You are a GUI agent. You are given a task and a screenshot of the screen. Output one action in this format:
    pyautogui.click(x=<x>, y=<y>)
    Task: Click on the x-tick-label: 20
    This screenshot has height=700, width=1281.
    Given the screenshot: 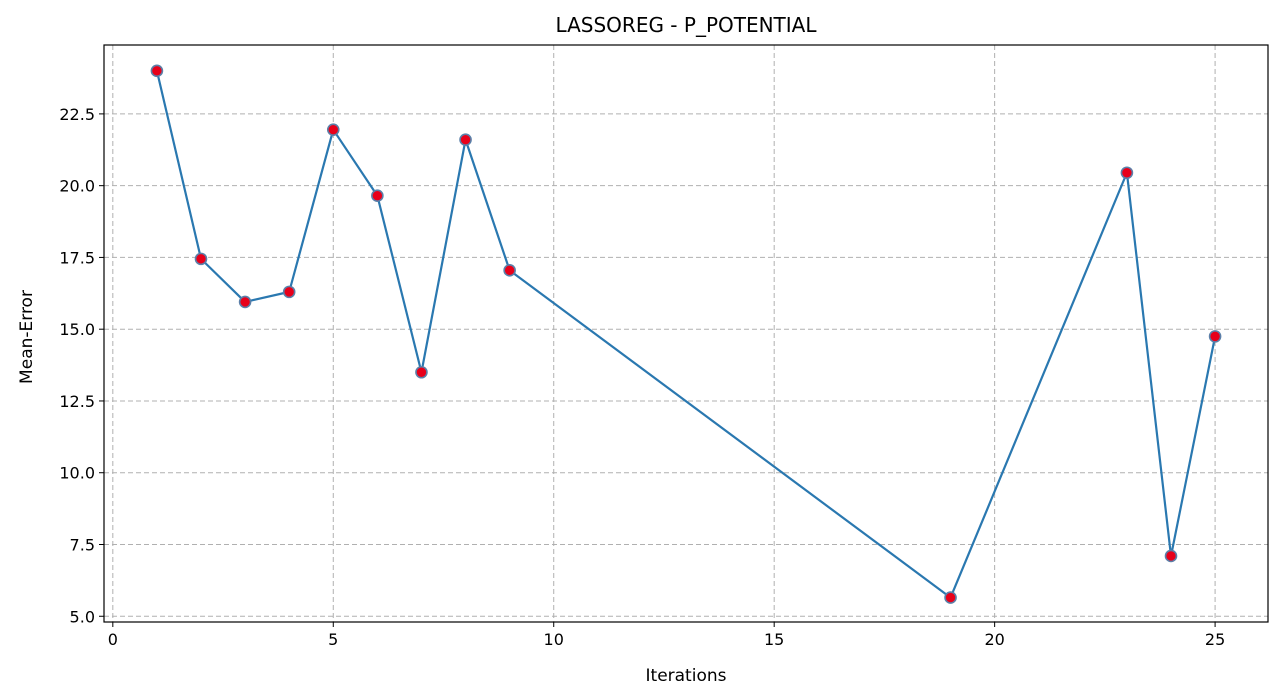 What is the action you would take?
    pyautogui.click(x=994, y=639)
    